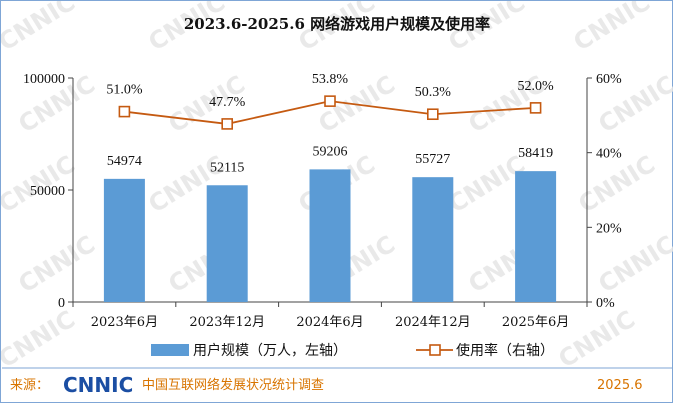  What do you see at coordinates (61, 303) in the screenshot?
I see `left-tick-label: 0` at bounding box center [61, 303].